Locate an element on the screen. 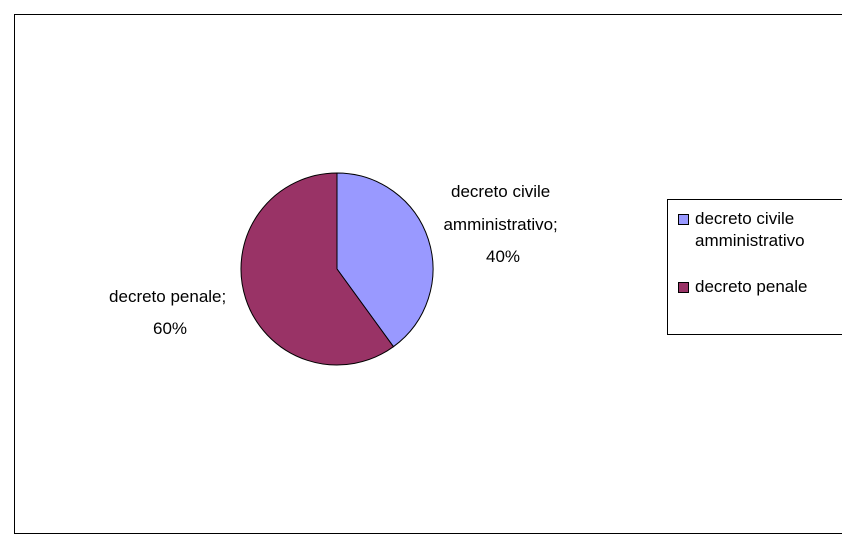 The height and width of the screenshot is (534, 842). data-label-civile-line3: 40% is located at coordinates (503, 256).